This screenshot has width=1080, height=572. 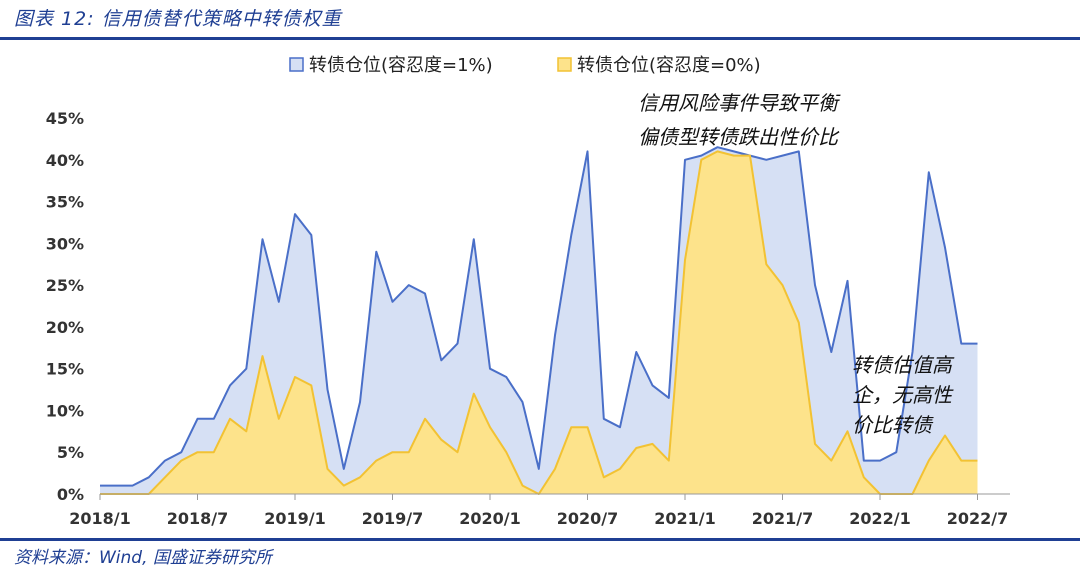 What do you see at coordinates (65, 243) in the screenshot?
I see `y-tick-label: 30%` at bounding box center [65, 243].